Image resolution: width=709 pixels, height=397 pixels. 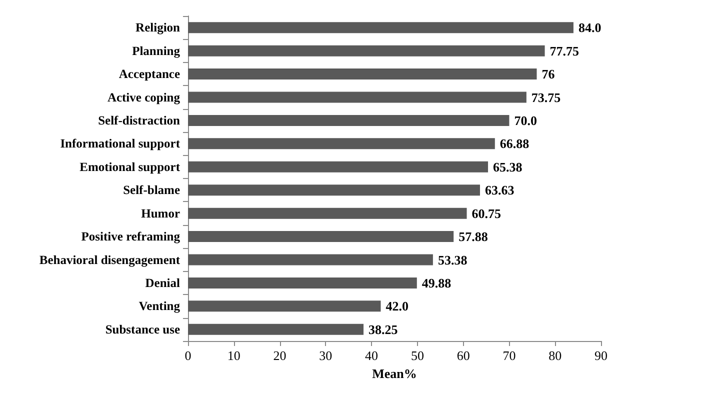 What do you see at coordinates (546, 97) in the screenshot?
I see `data-label: 73.75` at bounding box center [546, 97].